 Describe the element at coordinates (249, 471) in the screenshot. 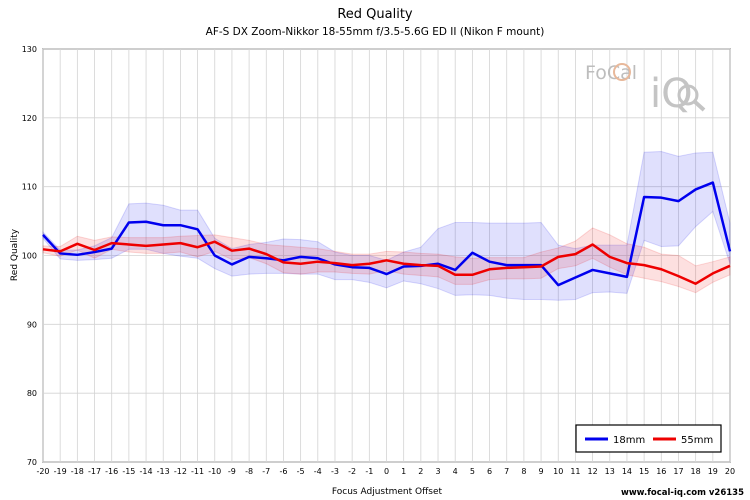

I see `x-tick-label: -8` at that location.